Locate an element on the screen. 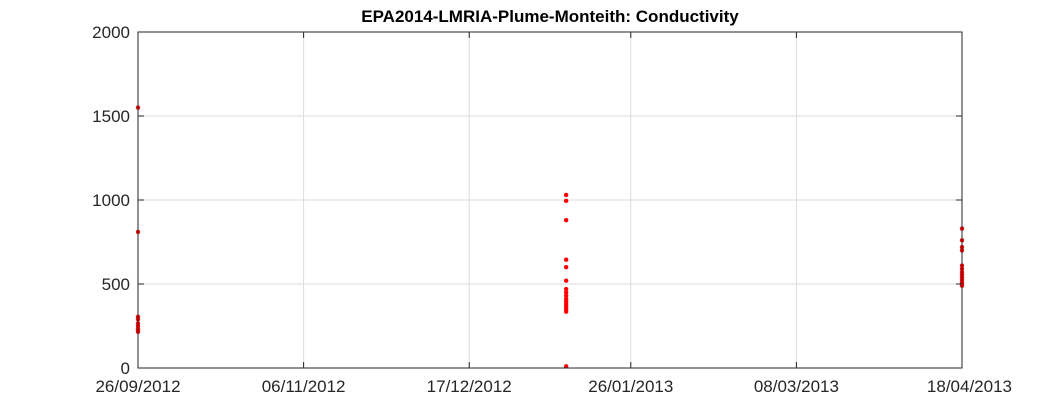 Image resolution: width=1063 pixels, height=413 pixels. x-tick-label: 17/12/2012 is located at coordinates (469, 386).